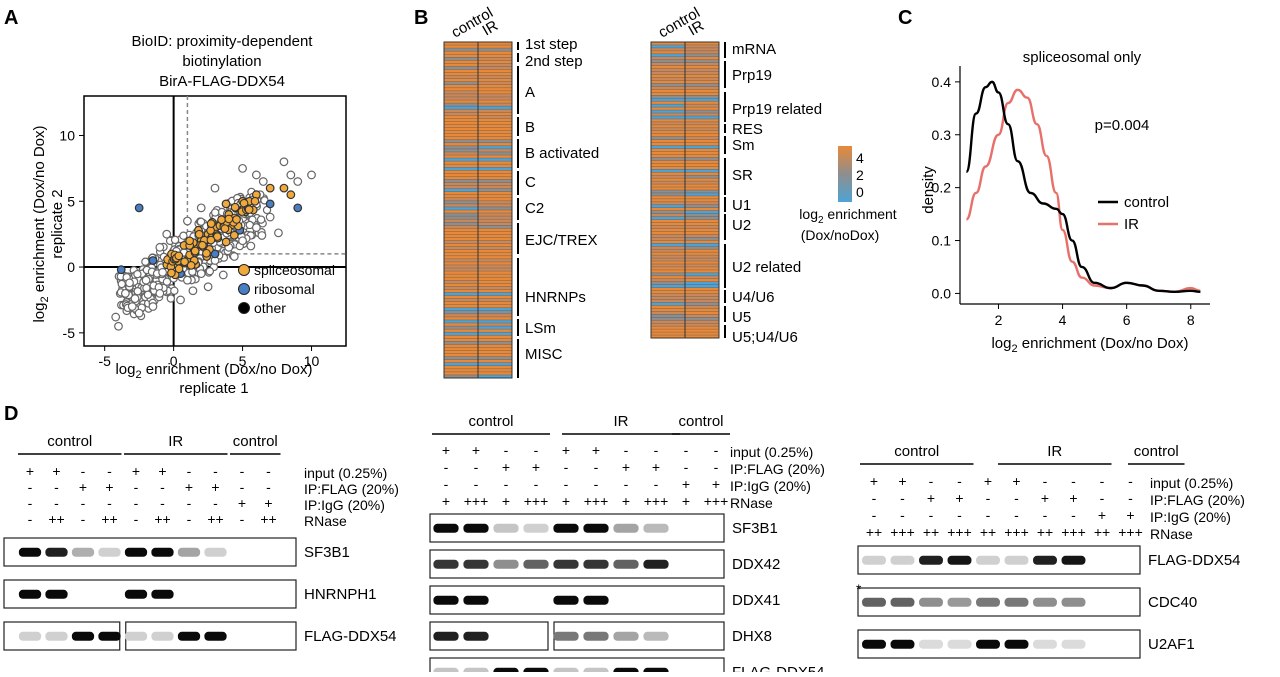 The height and width of the screenshot is (677, 1280). What do you see at coordinates (104, 361) in the screenshot?
I see `x-tick-label: -5` at bounding box center [104, 361].